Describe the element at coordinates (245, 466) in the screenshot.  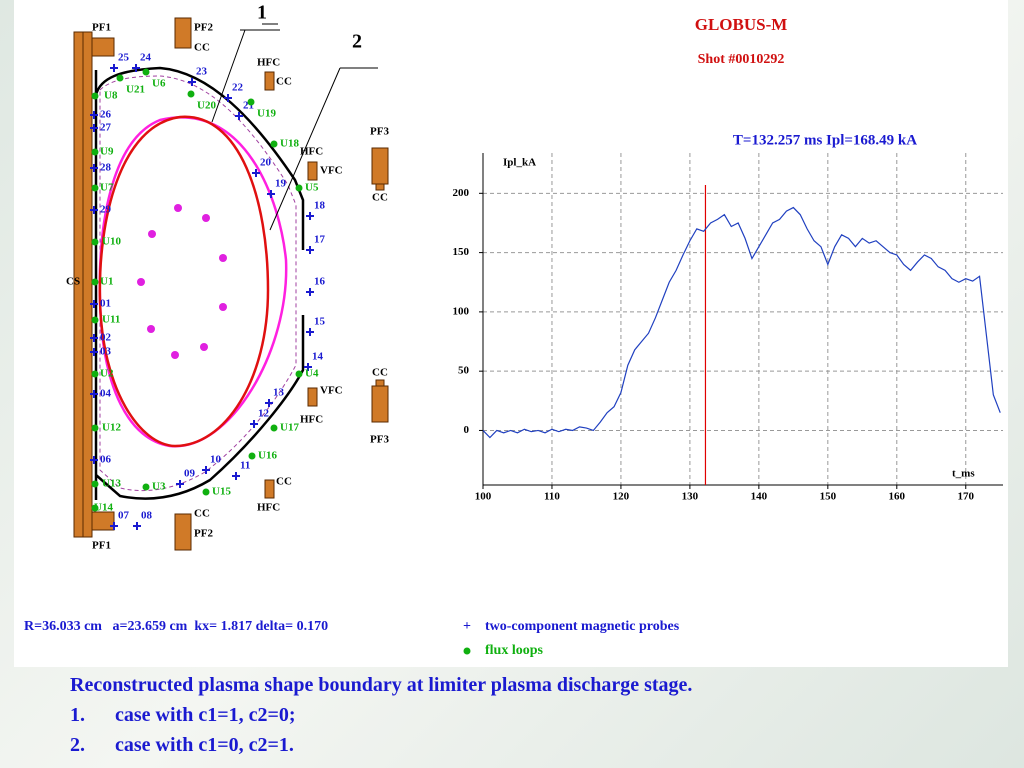
I see `probe-label: 11` at that location.